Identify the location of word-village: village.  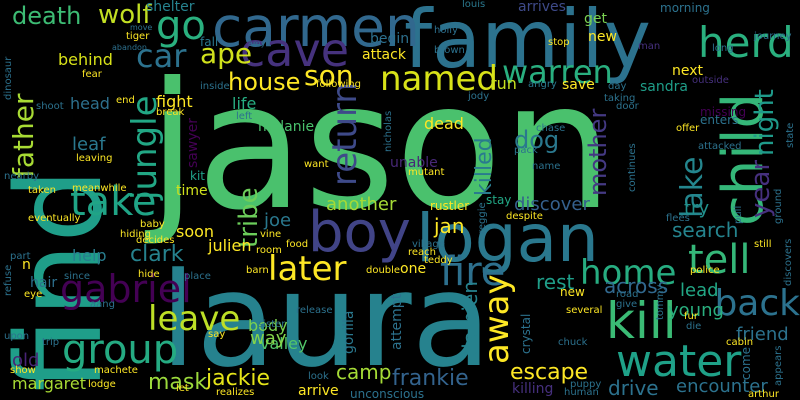
(428, 244).